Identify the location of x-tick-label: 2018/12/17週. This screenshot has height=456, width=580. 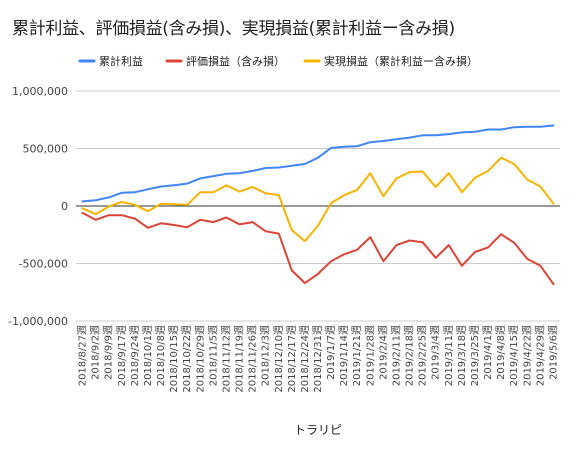
(292, 359).